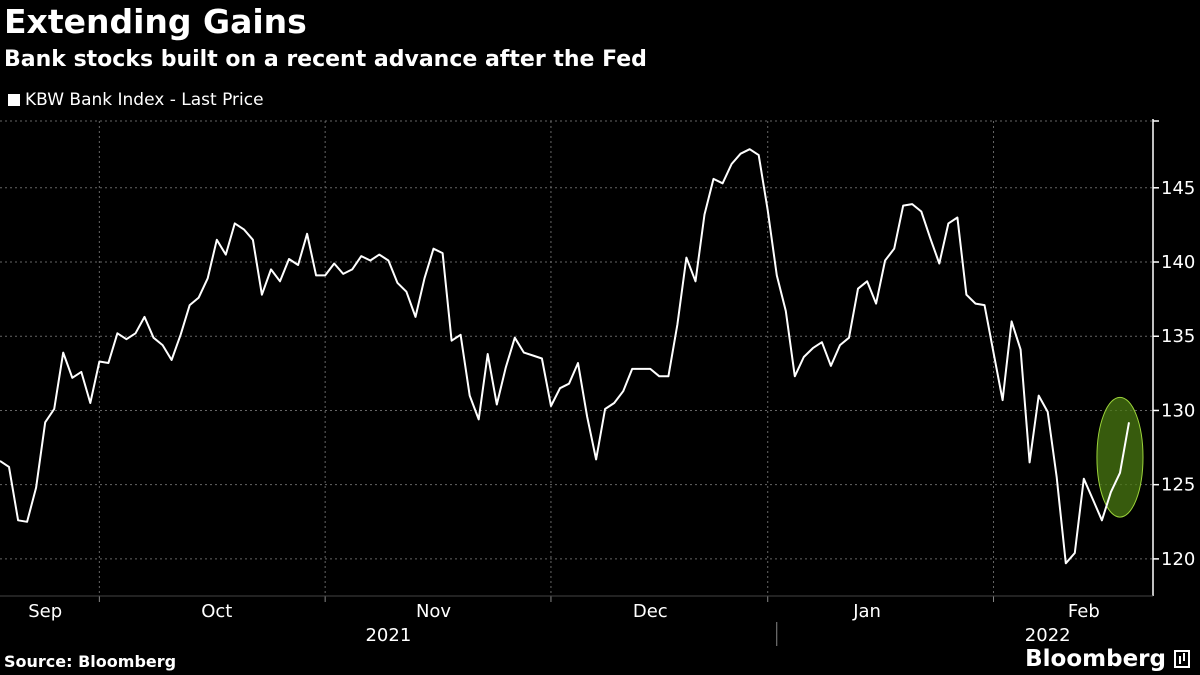  I want to click on legend: KBW Bank Index - Last Price, so click(136, 100).